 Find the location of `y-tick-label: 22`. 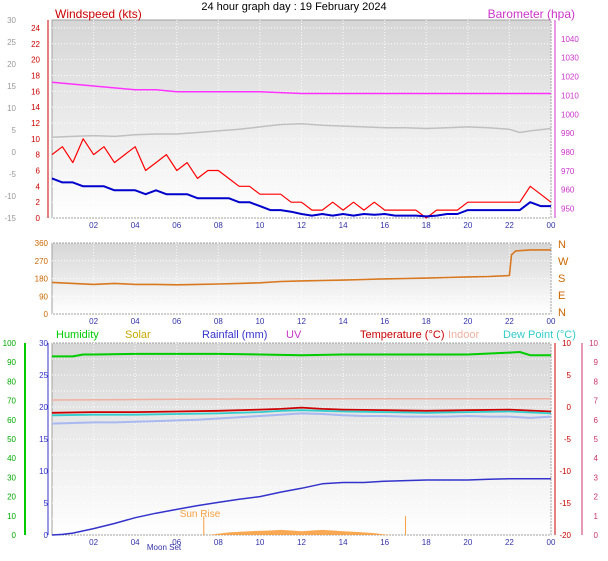

y-tick-label: 22 is located at coordinates (35, 44).